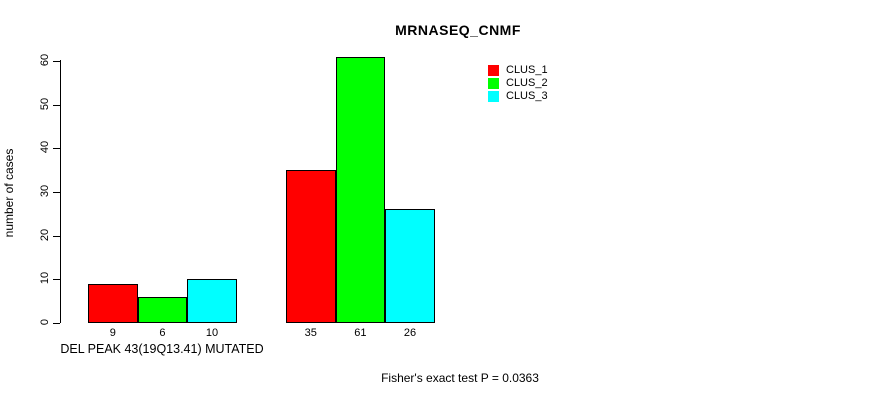  I want to click on chart-title: MRNASEQ_CNMF, so click(458, 30).